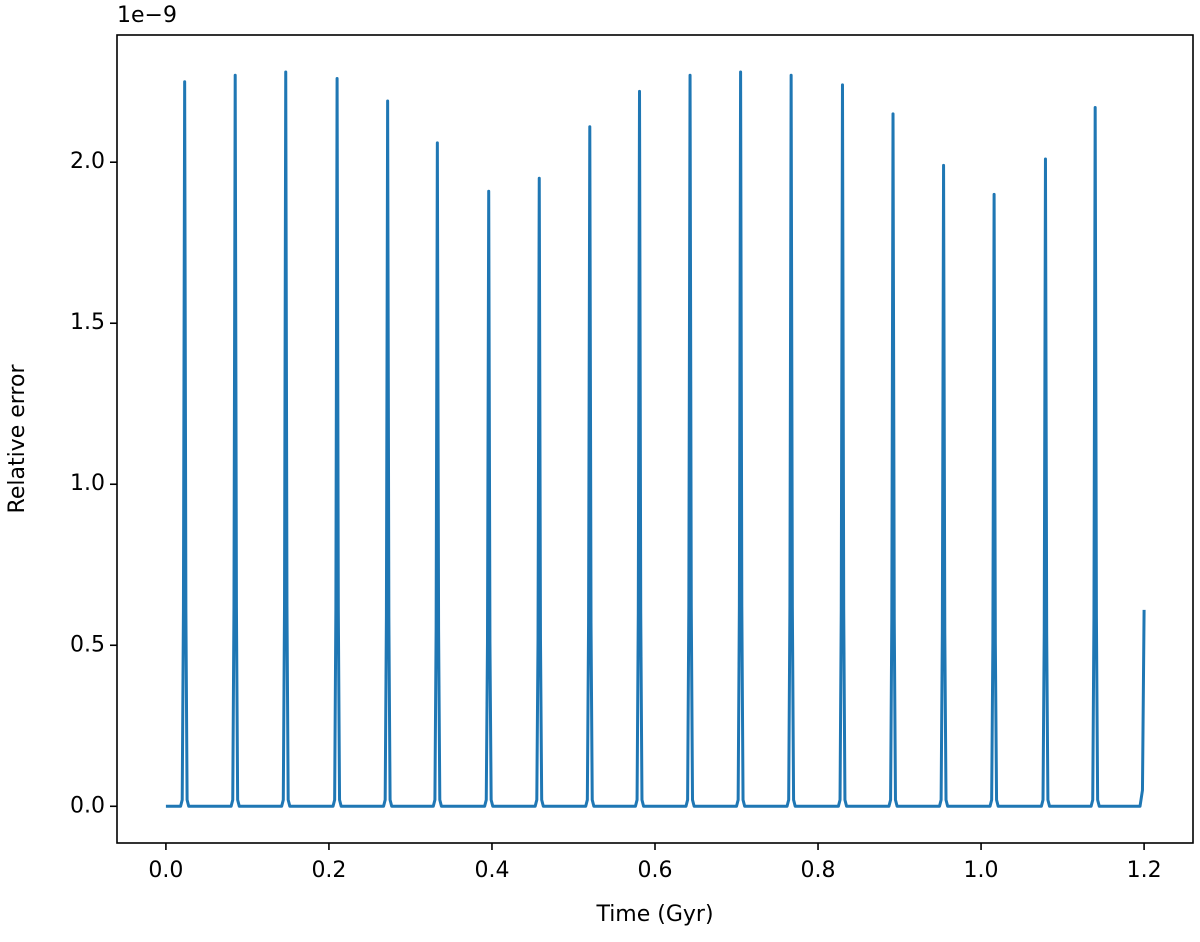 The height and width of the screenshot is (942, 1200). Describe the element at coordinates (87, 805) in the screenshot. I see `y-tick-label: 0.0` at that location.